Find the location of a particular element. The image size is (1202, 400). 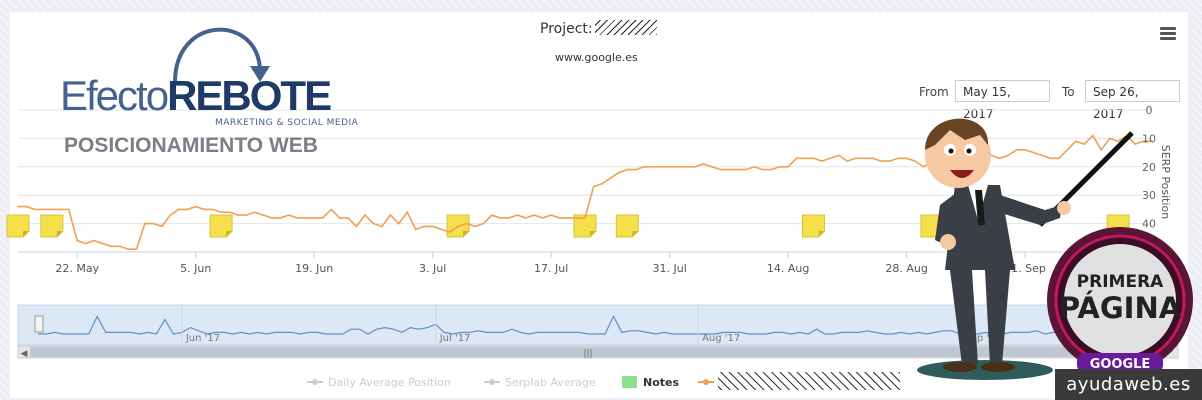

legend-item-project is located at coordinates (799, 381).